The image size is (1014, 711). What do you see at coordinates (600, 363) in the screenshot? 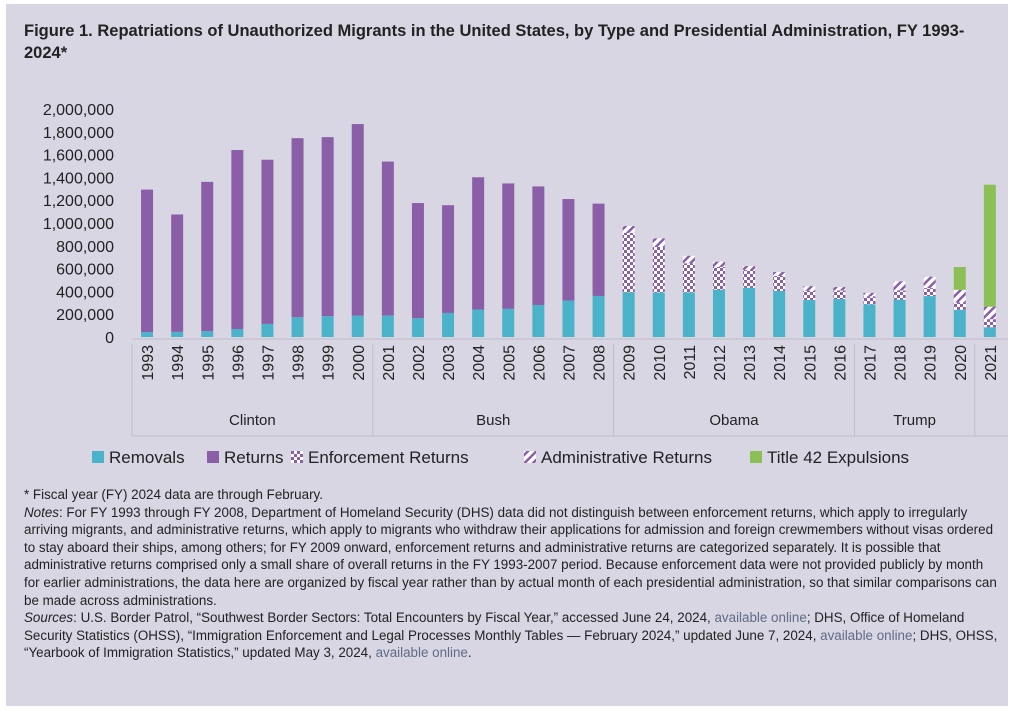
I see `x-tick-label: 2008` at bounding box center [600, 363].